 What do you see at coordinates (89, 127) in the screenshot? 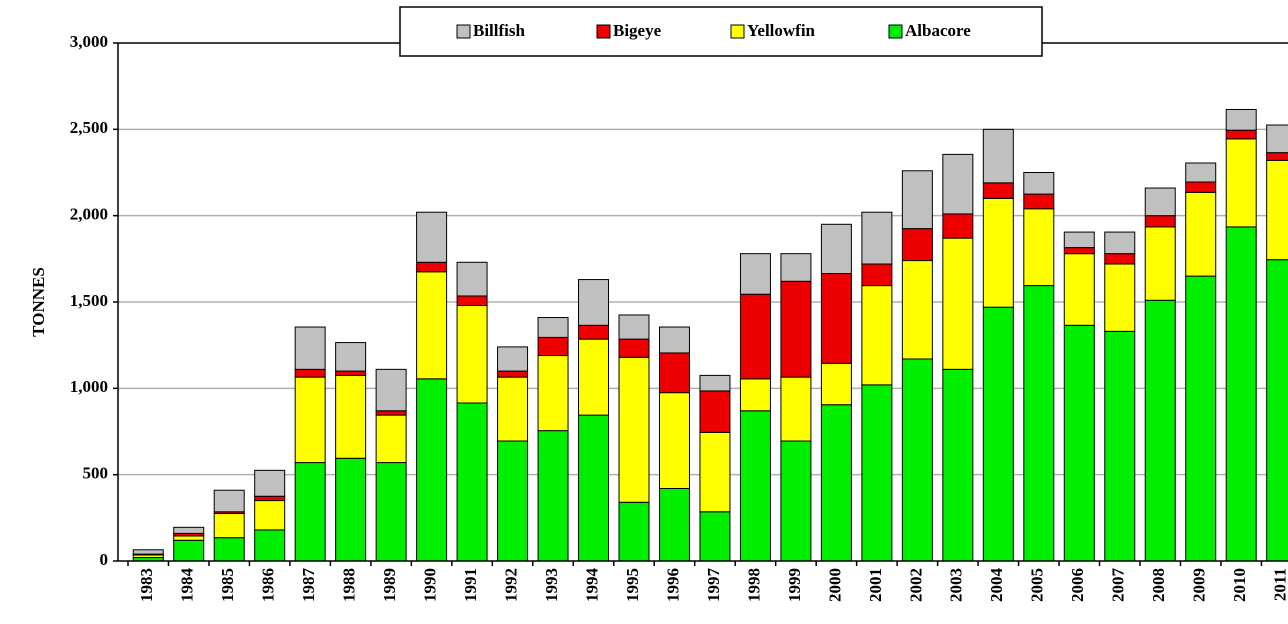
I see `y-tick-label: 2,500` at bounding box center [89, 127].